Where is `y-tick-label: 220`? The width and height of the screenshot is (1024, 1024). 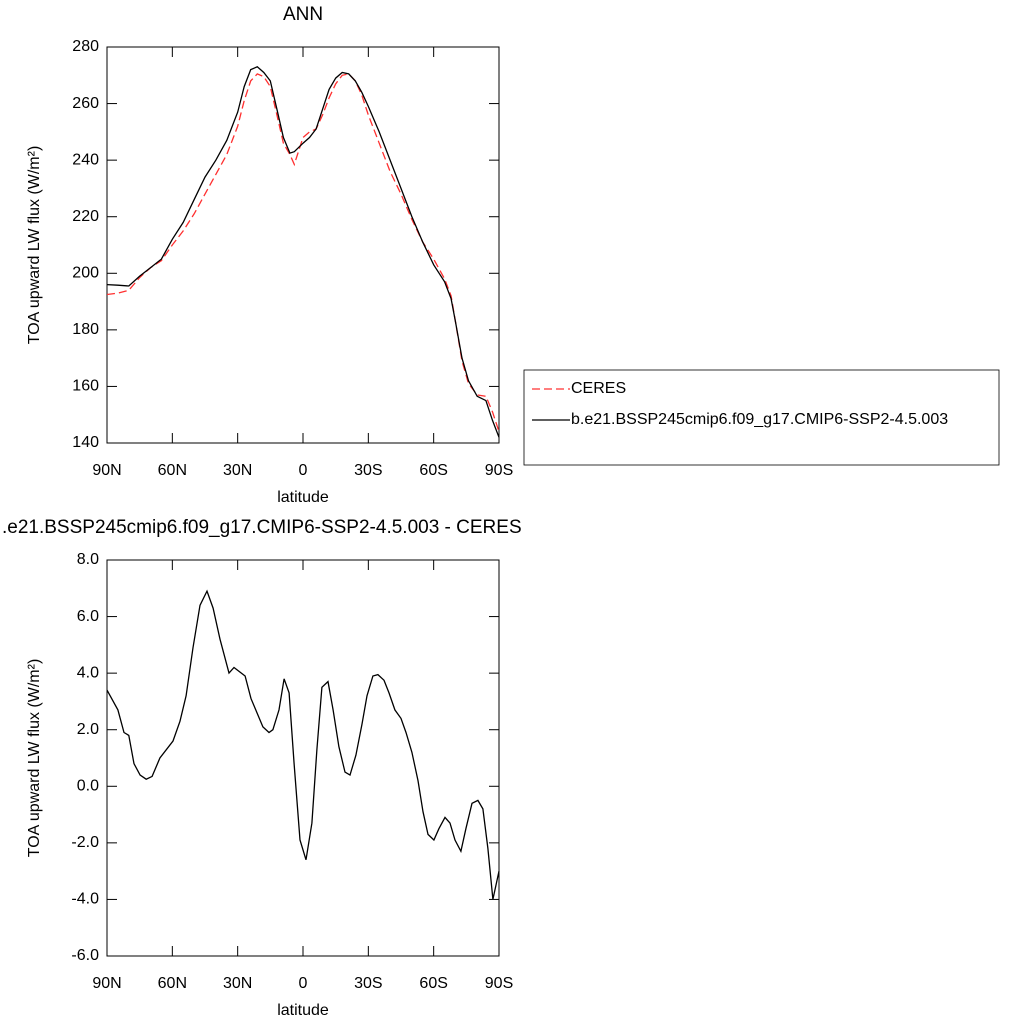
y-tick-label: 220 is located at coordinates (85, 216).